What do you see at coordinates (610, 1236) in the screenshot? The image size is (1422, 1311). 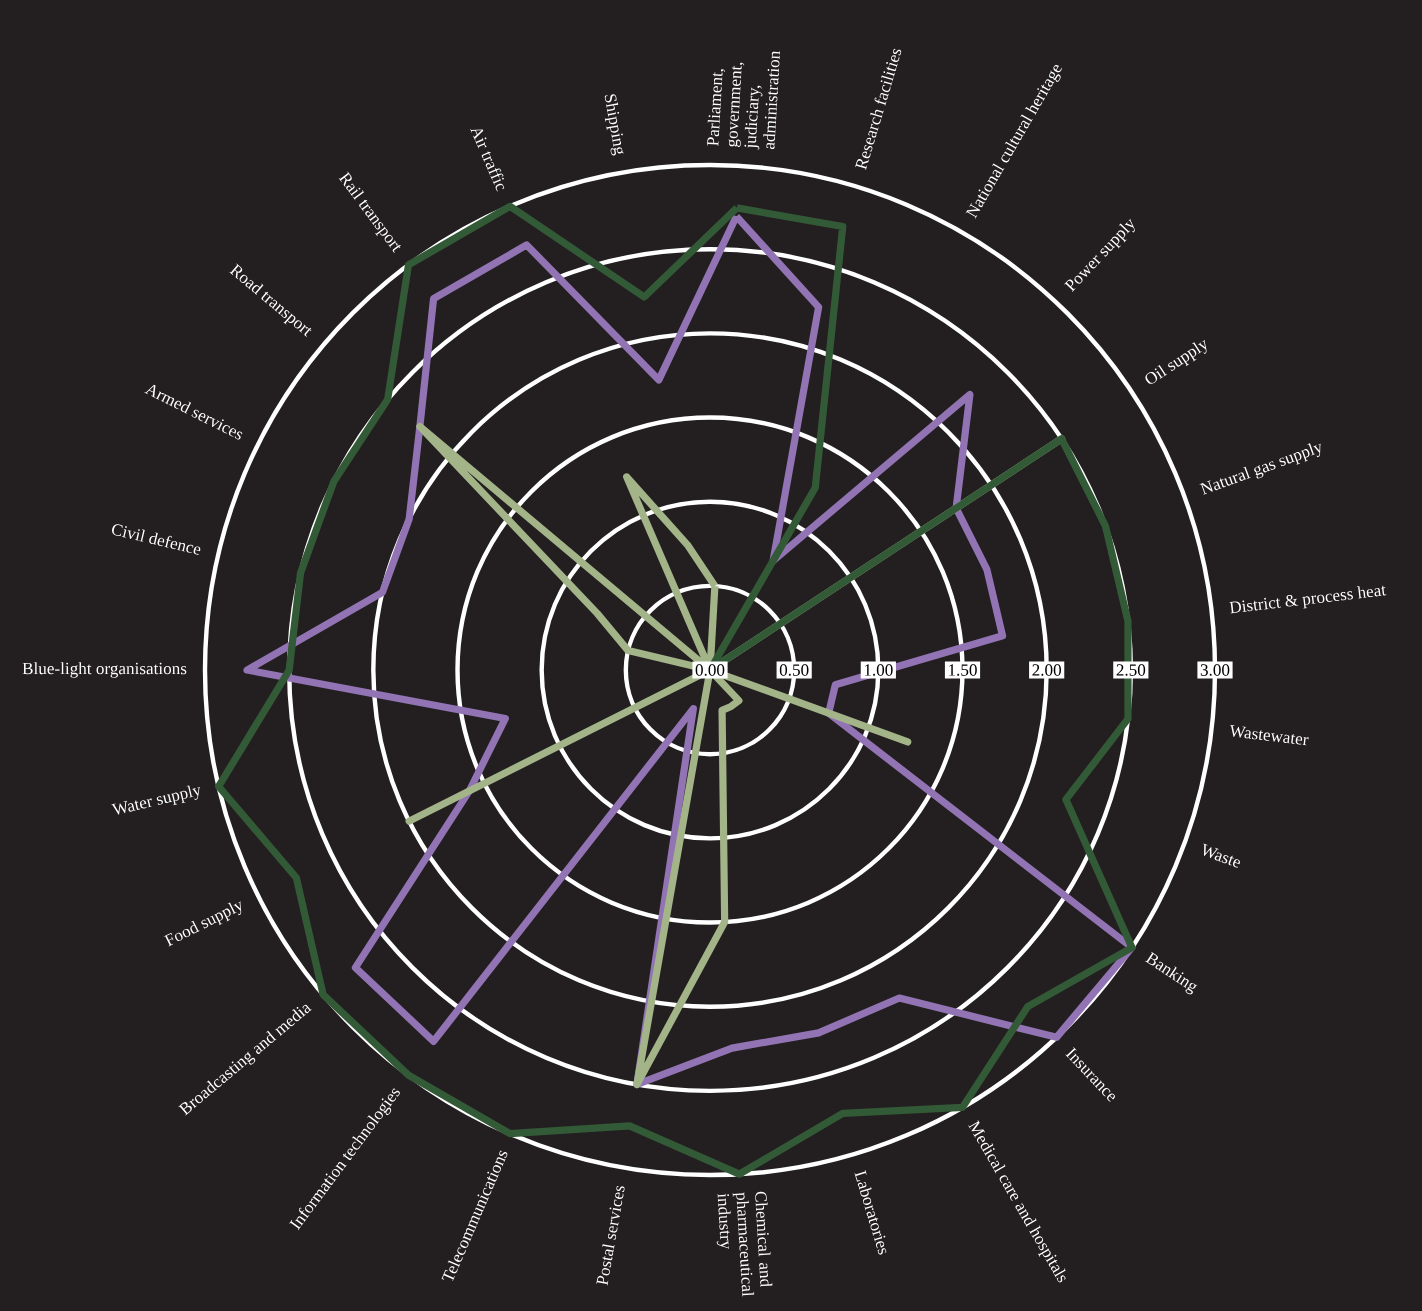 I see `spoke-label: Postal services` at bounding box center [610, 1236].